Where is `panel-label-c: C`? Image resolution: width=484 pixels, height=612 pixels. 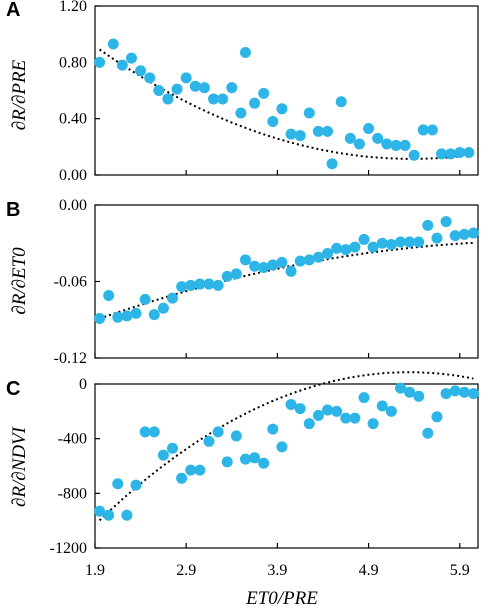 panel-label-c: C is located at coordinates (13, 389).